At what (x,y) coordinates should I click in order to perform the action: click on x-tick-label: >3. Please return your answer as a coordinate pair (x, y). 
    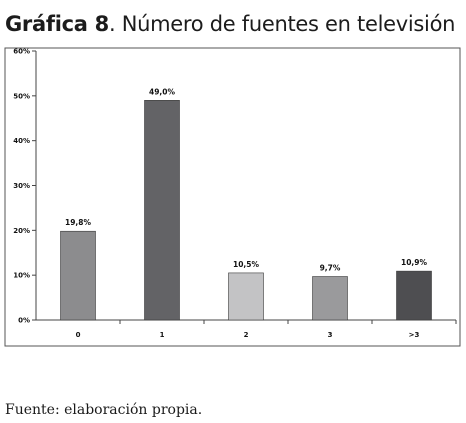
    Looking at the image, I should click on (414, 335).